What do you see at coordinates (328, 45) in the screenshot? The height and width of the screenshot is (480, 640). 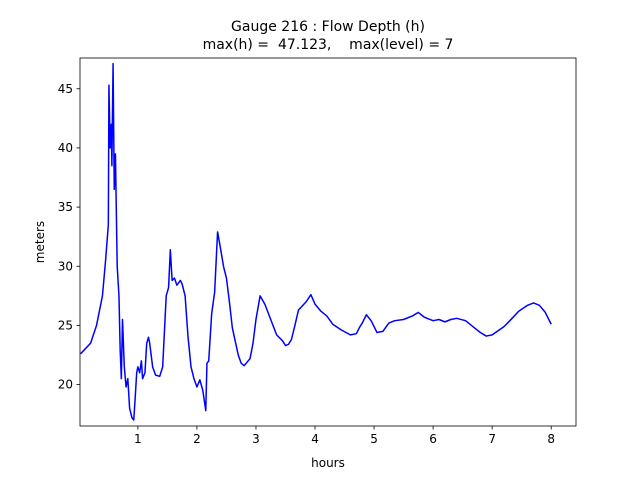 I see `chart-subtitle: max(h) = 47.123, max(level) = 7` at bounding box center [328, 45].